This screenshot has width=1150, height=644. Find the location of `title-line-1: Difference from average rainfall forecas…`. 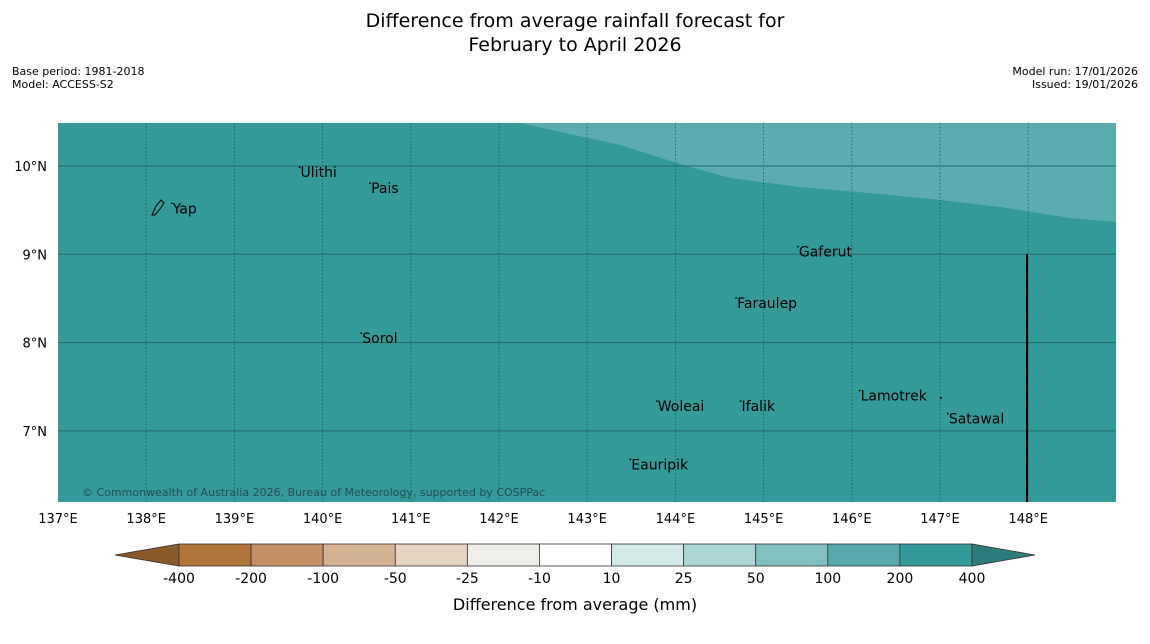

title-line-1: Difference from average rainfall forecas… is located at coordinates (575, 21).